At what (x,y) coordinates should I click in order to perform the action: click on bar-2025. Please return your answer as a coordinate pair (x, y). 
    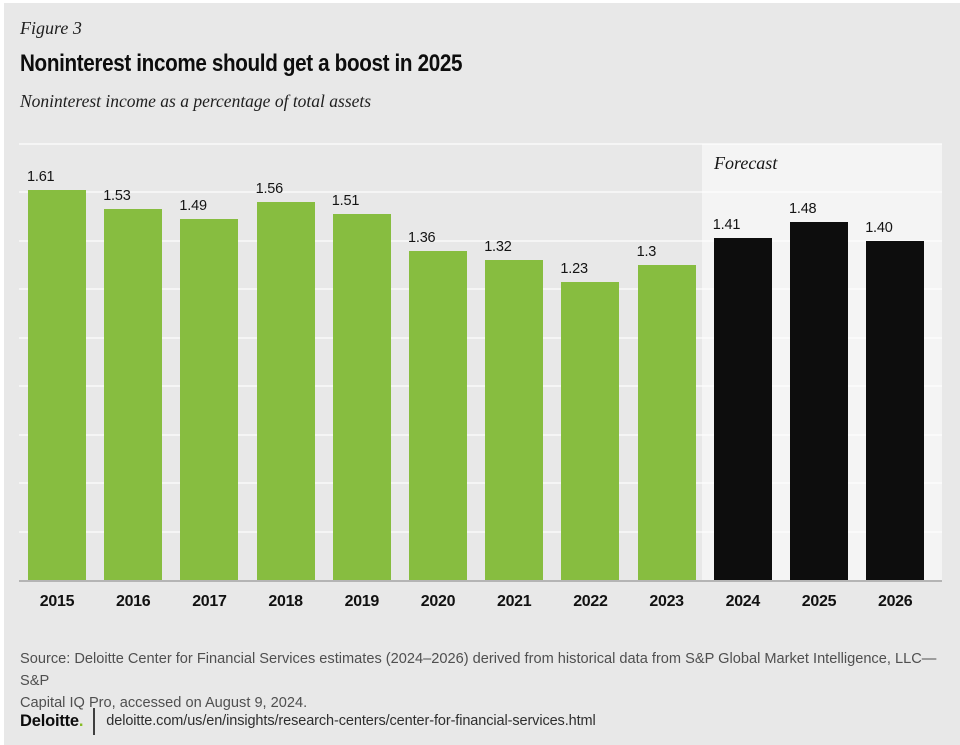
    Looking at the image, I should click on (819, 401).